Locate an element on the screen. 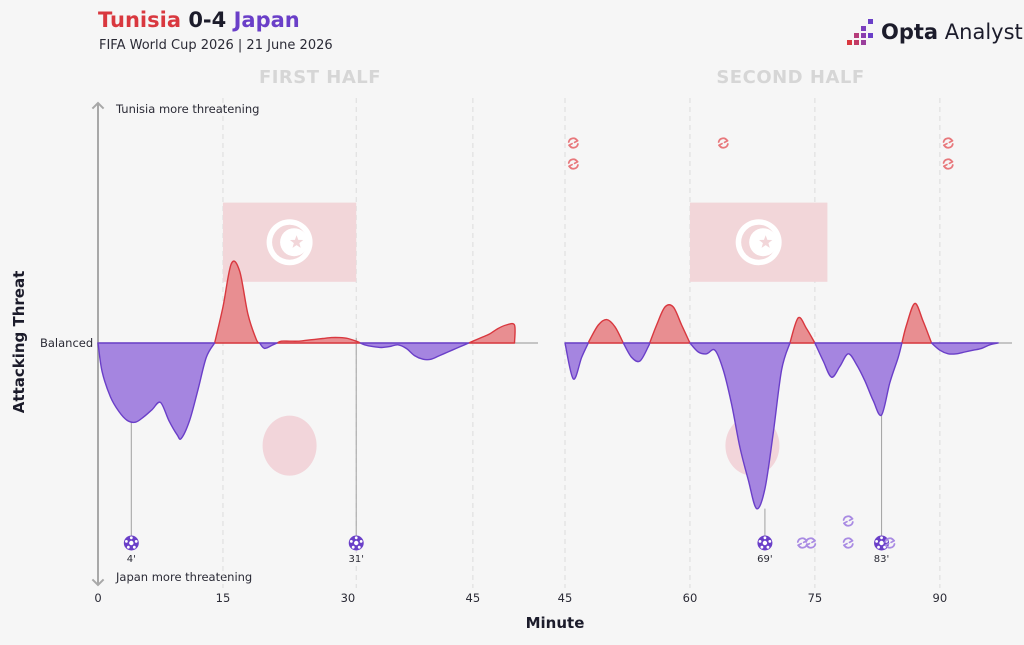  second-half-tick-label: 75 is located at coordinates (815, 598).